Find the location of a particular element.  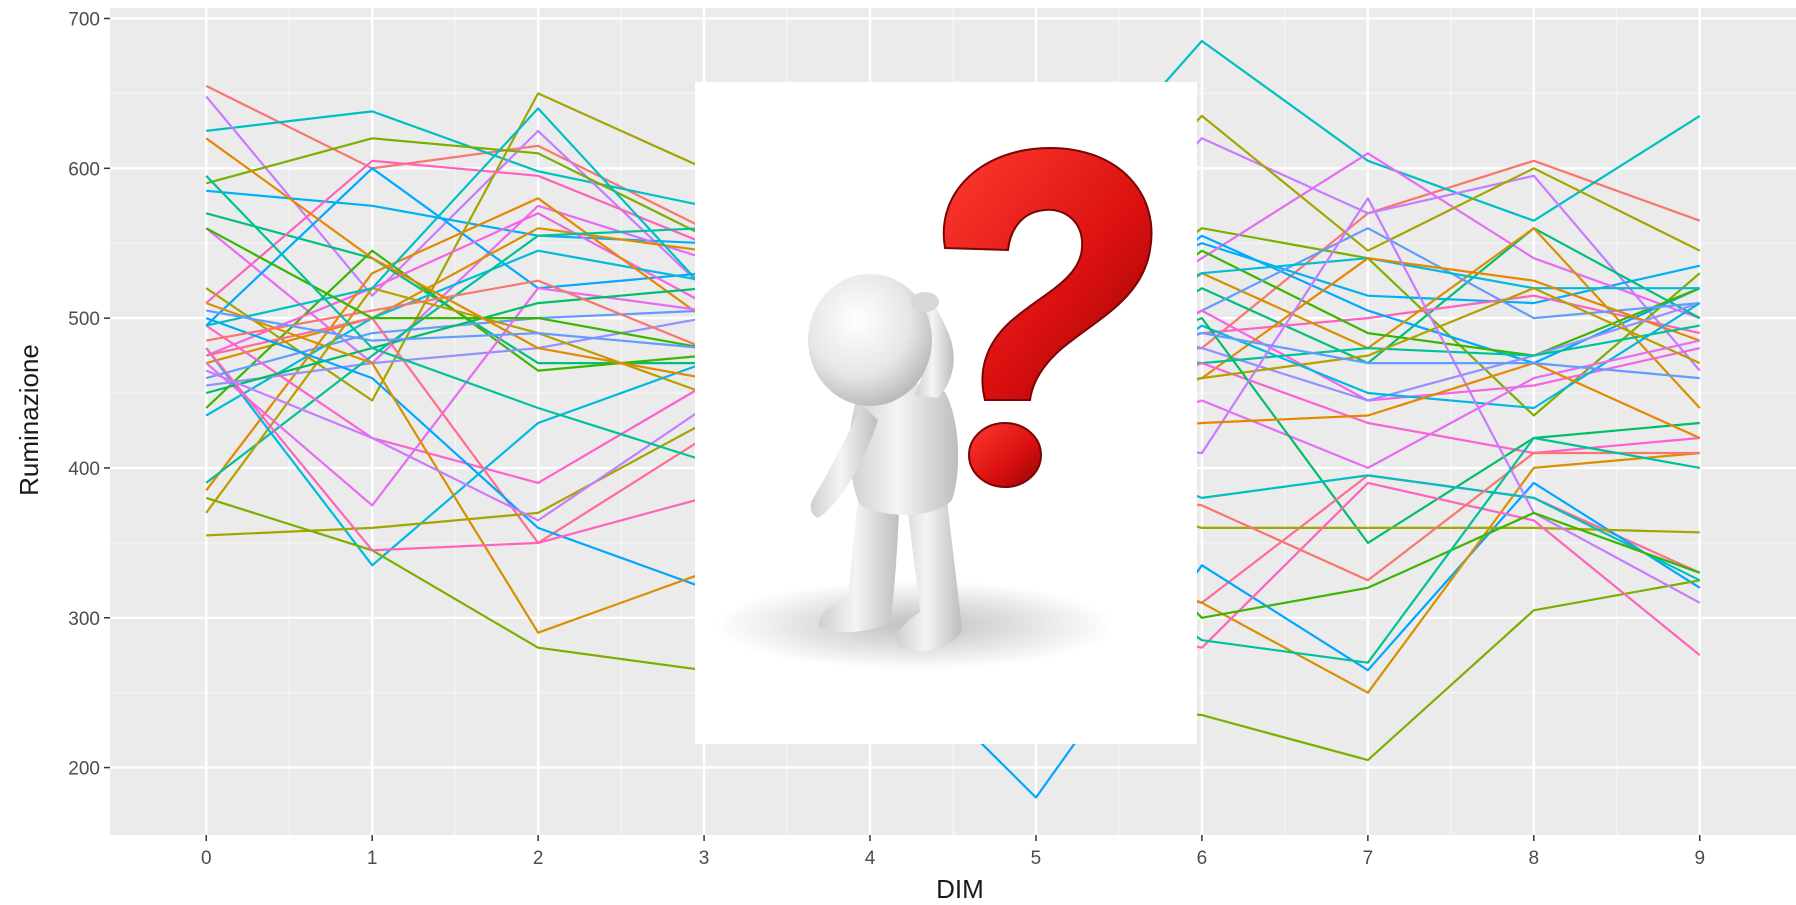

x-tick-label: 2 is located at coordinates (538, 858).